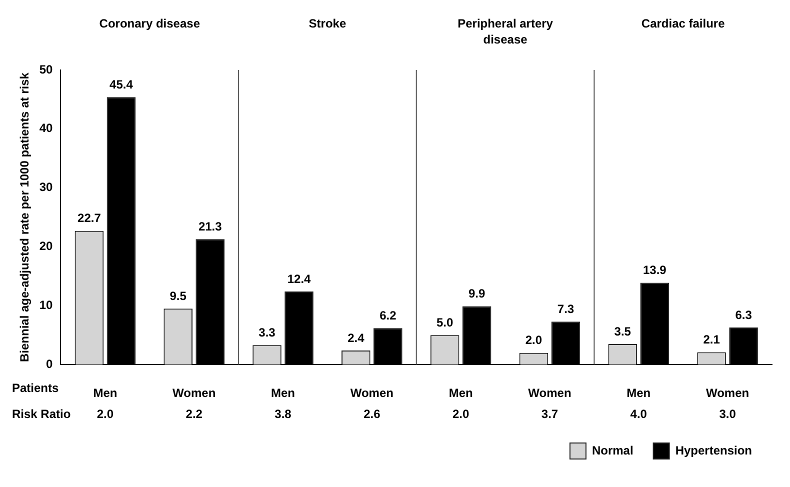 Image resolution: width=790 pixels, height=487 pixels. I want to click on legend-label: Hypertension, so click(713, 450).